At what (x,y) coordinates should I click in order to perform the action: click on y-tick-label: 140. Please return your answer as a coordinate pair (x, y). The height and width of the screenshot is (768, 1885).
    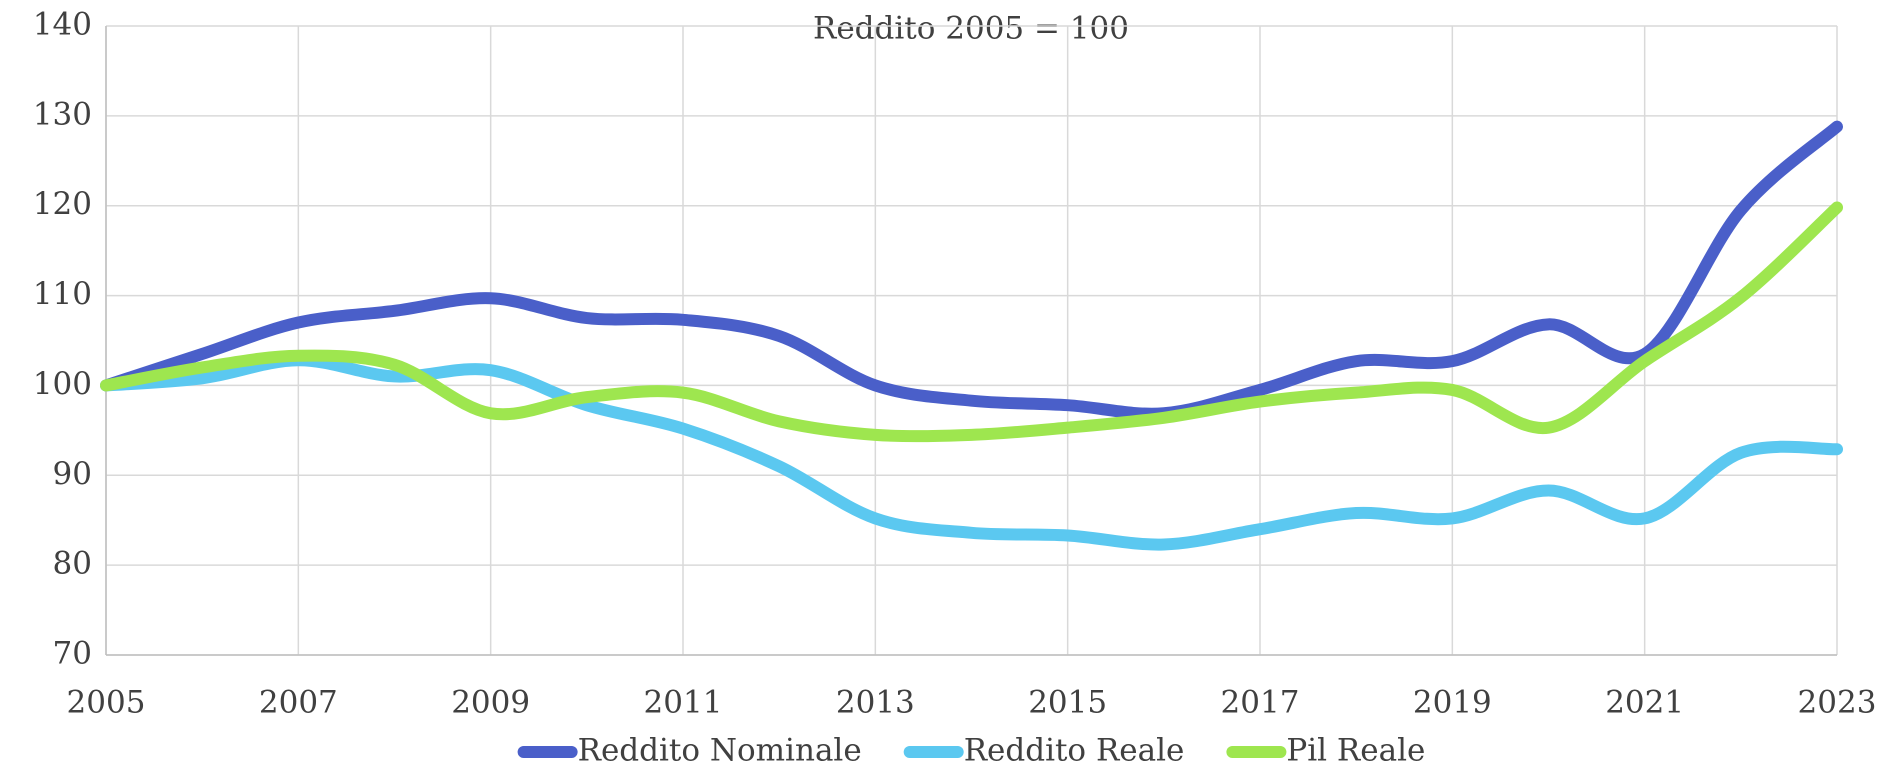
    Looking at the image, I should click on (62, 25).